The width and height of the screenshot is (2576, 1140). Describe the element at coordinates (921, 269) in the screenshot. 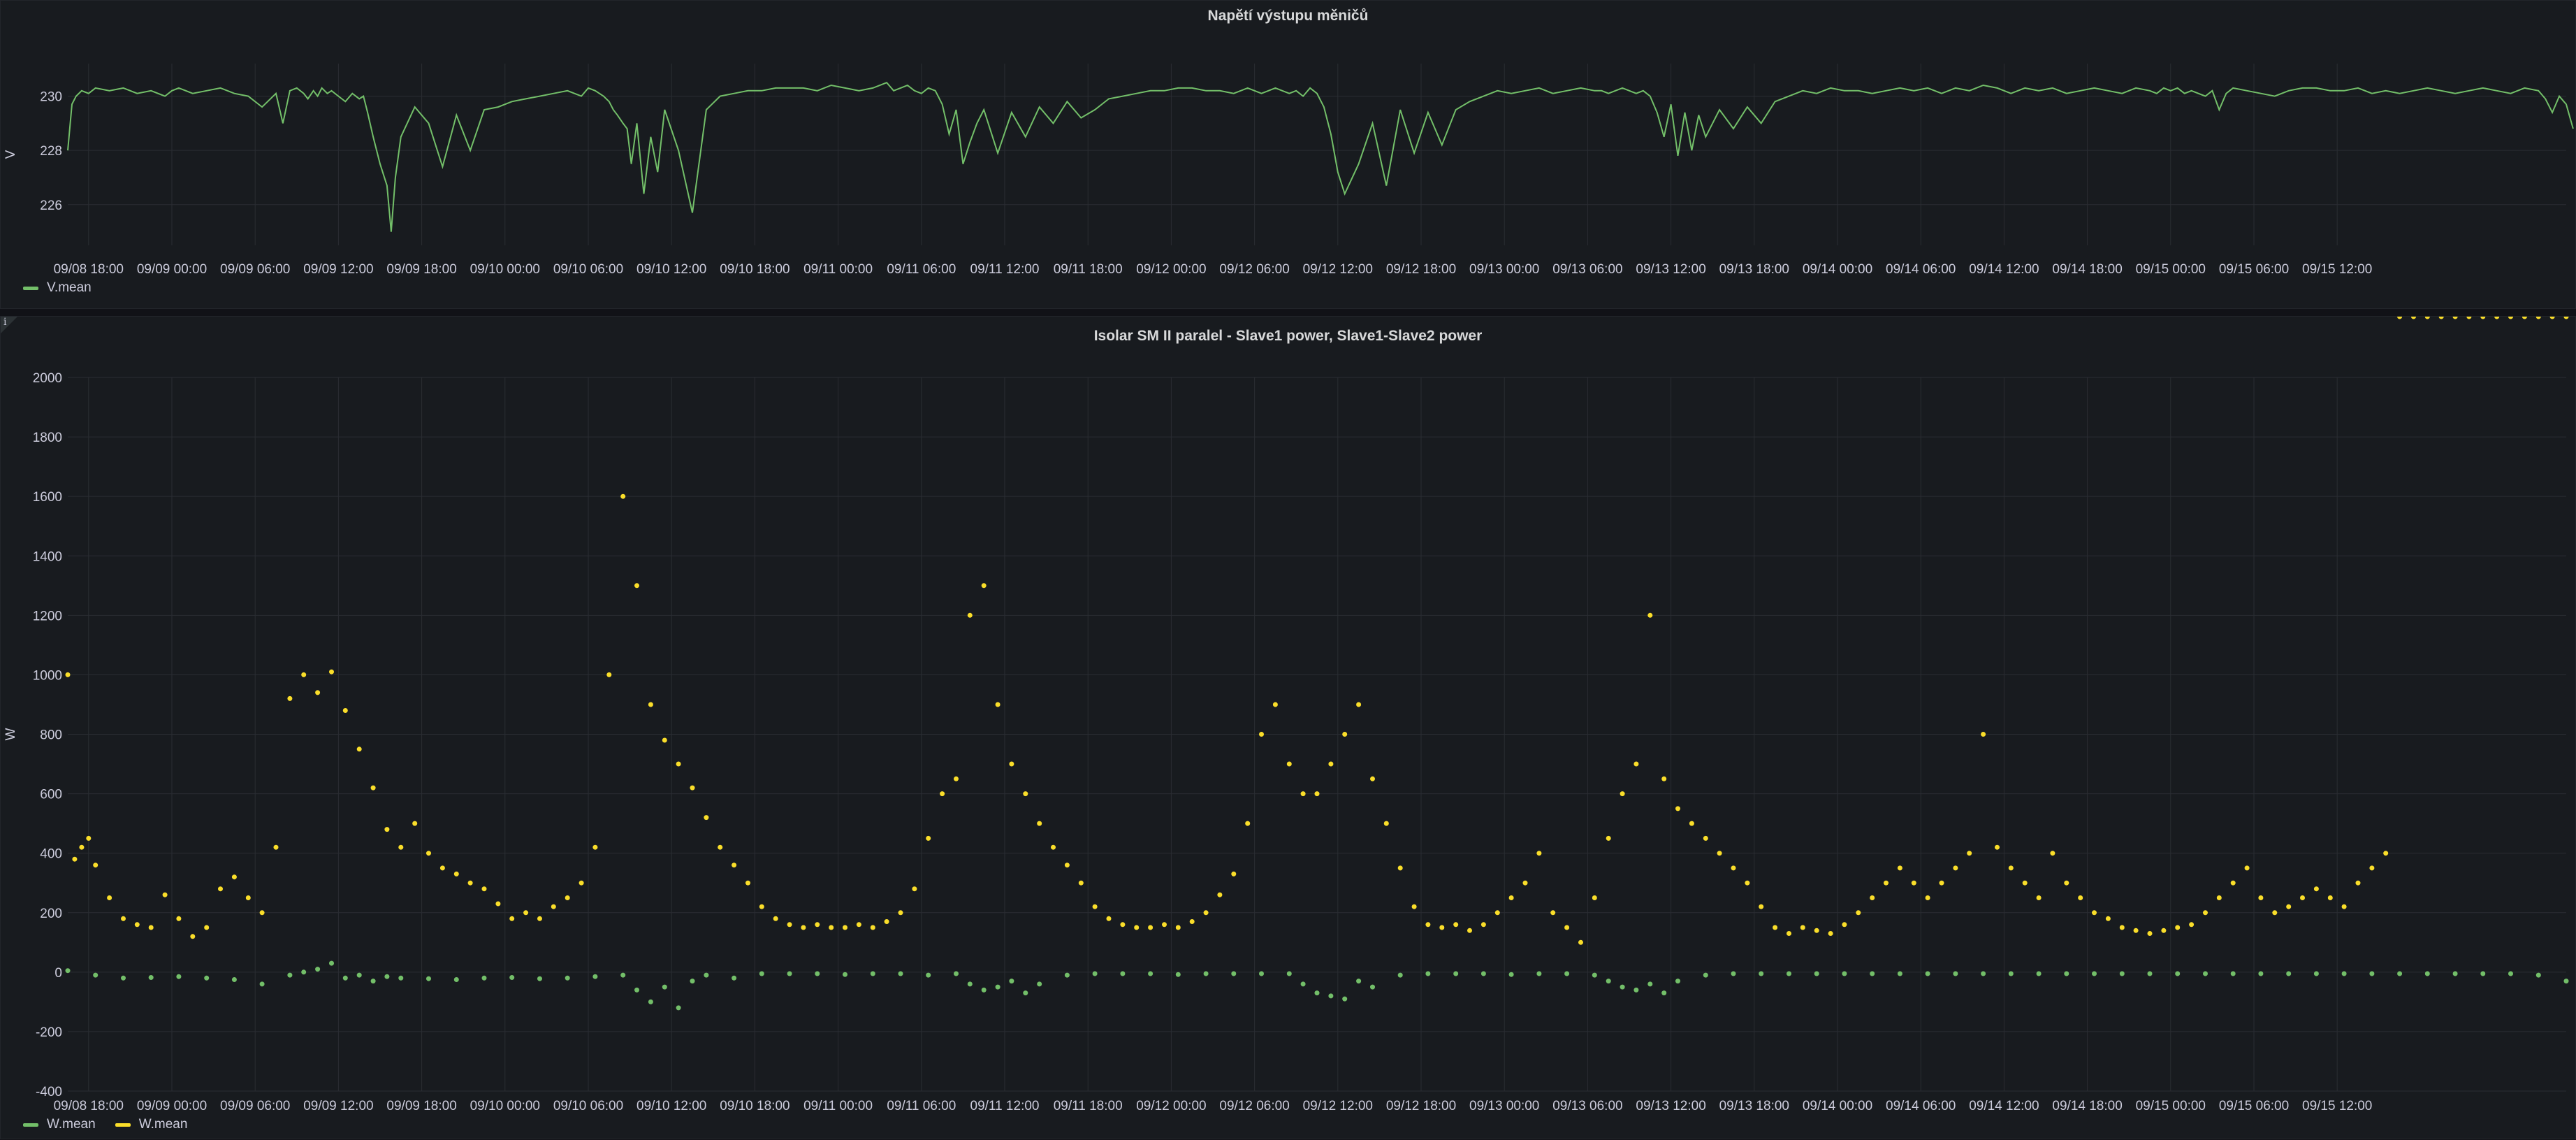

I see `x-tick-label: 09/11 06:00` at that location.